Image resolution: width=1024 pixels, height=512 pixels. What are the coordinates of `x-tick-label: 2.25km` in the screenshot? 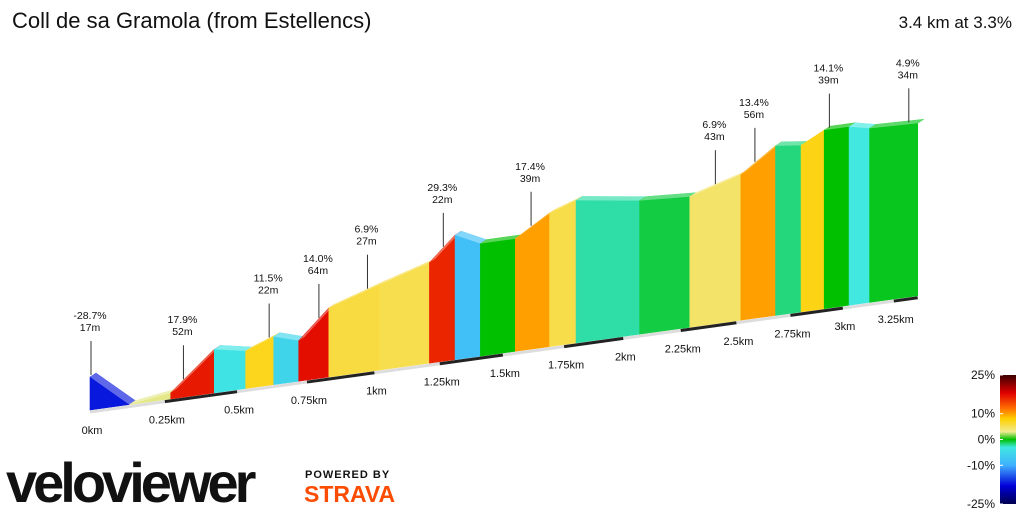 It's located at (683, 349).